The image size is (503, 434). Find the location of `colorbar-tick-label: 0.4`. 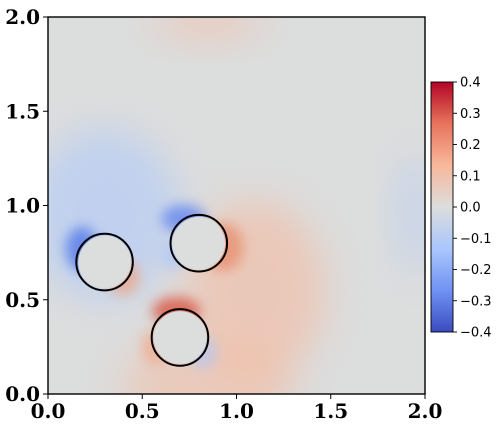

colorbar-tick-label: 0.4 is located at coordinates (470, 83).